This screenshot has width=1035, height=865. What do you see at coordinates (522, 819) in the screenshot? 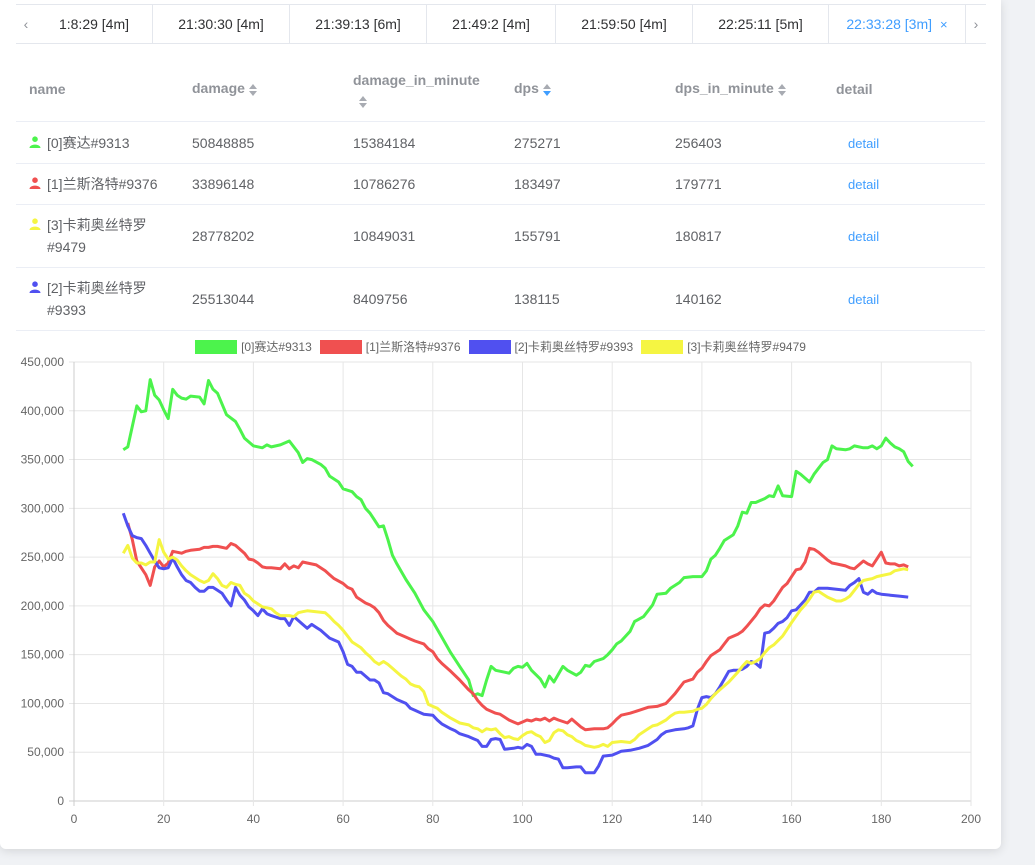
I see `x-tick-label: 100` at bounding box center [522, 819].